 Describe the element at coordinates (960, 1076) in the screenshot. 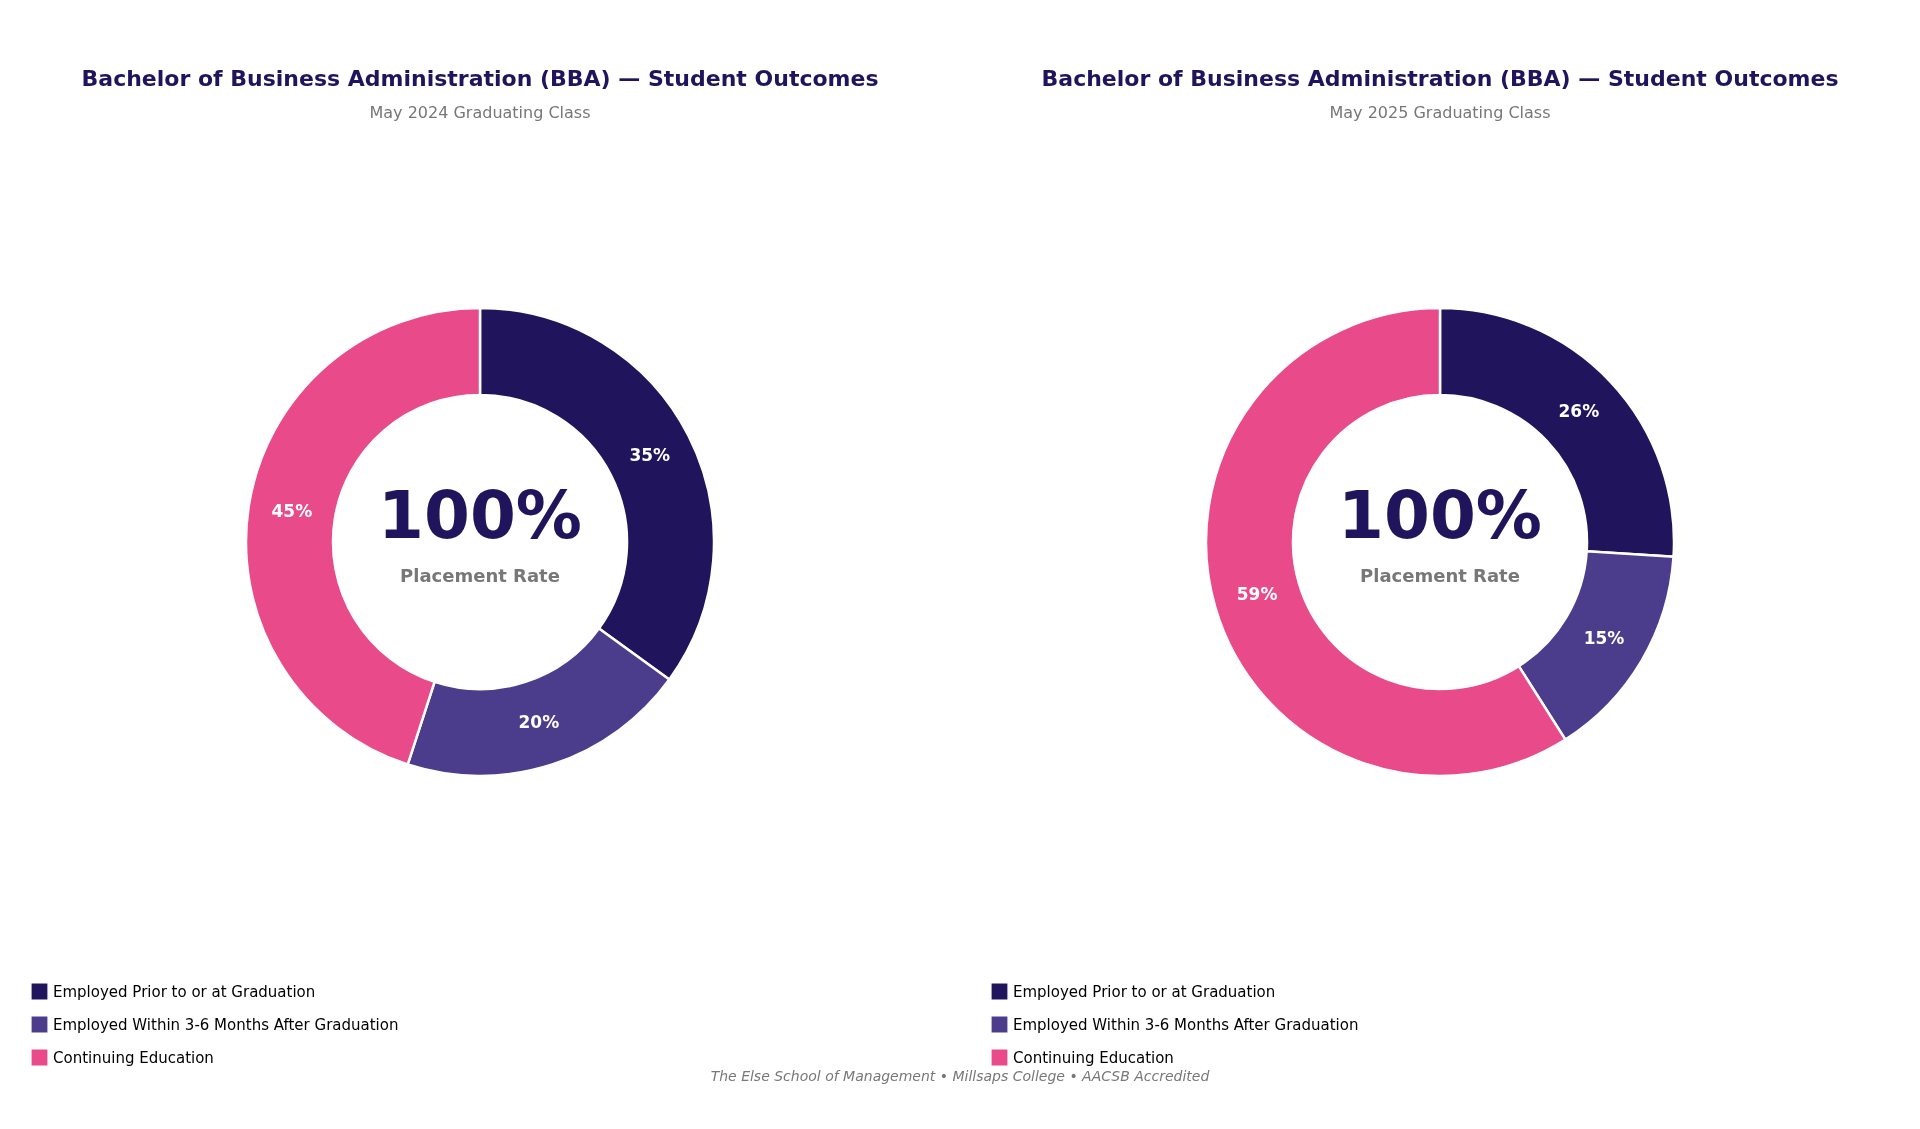

I see `text: The Else School of Management • Millsaps College • AACSB Accredited` at that location.